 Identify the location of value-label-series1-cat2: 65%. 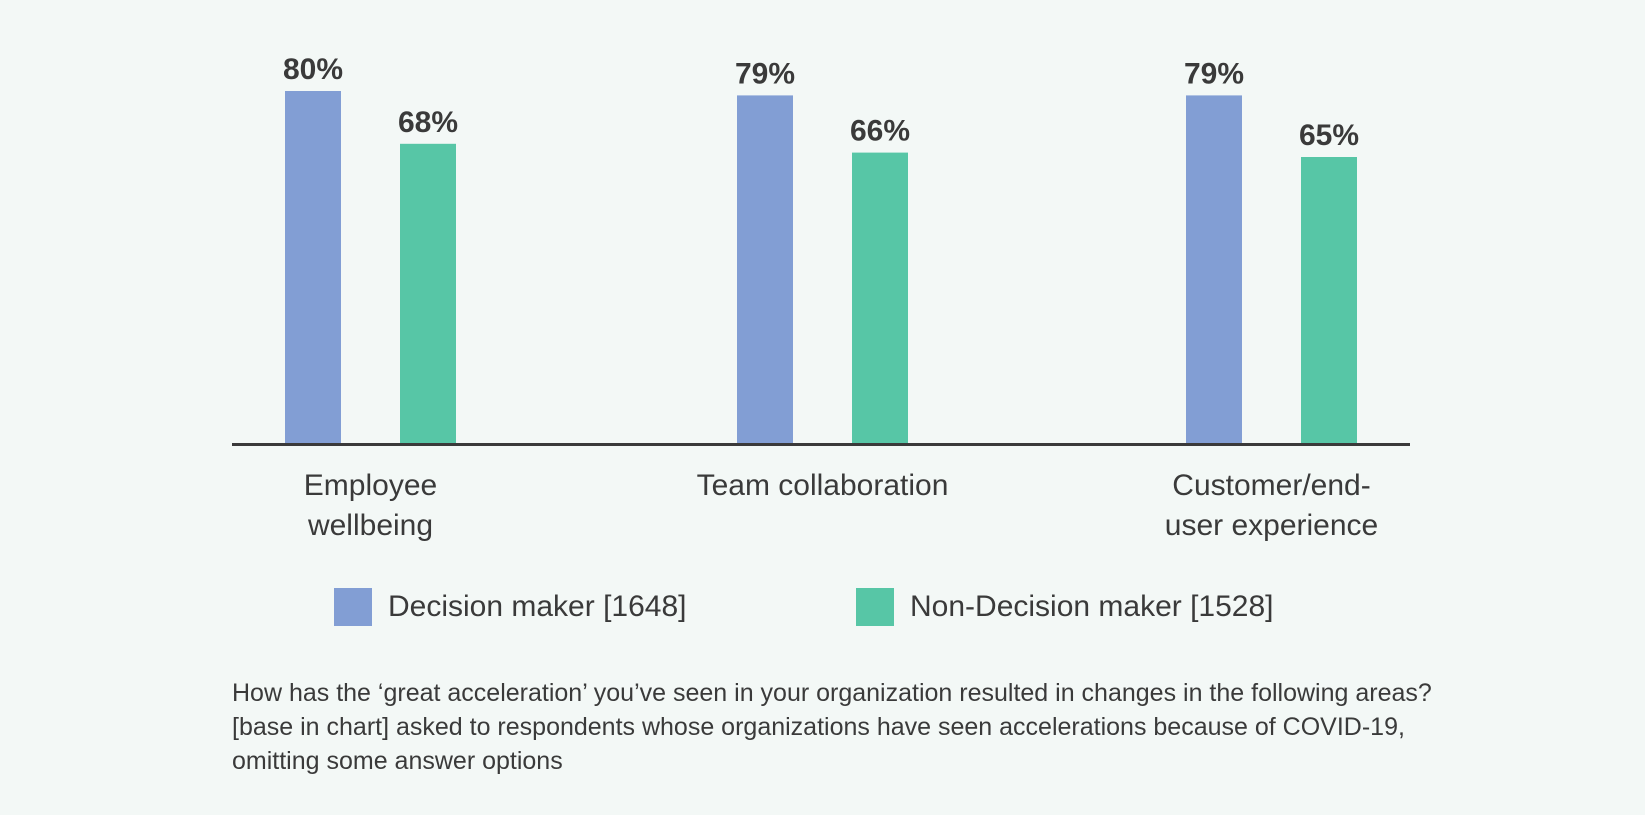
(1329, 135).